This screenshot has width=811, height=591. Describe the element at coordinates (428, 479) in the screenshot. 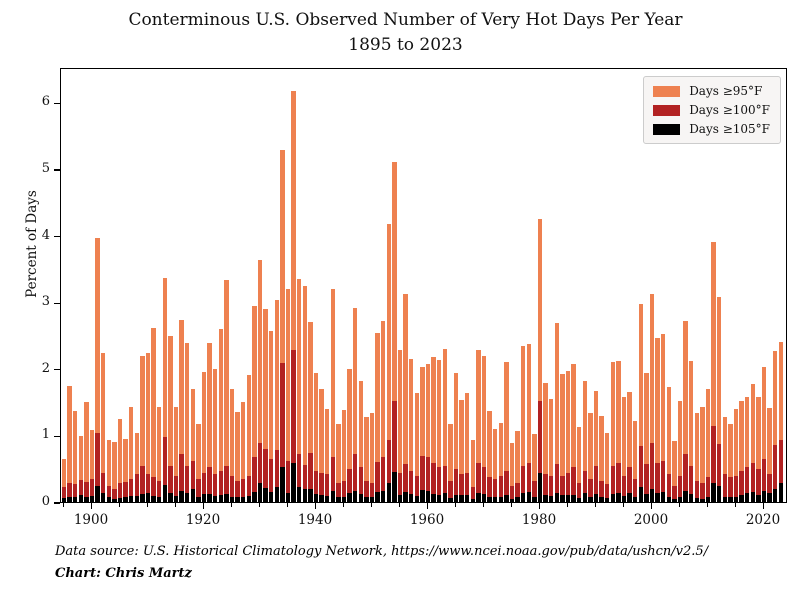

I see `bar-1960-series1` at that location.